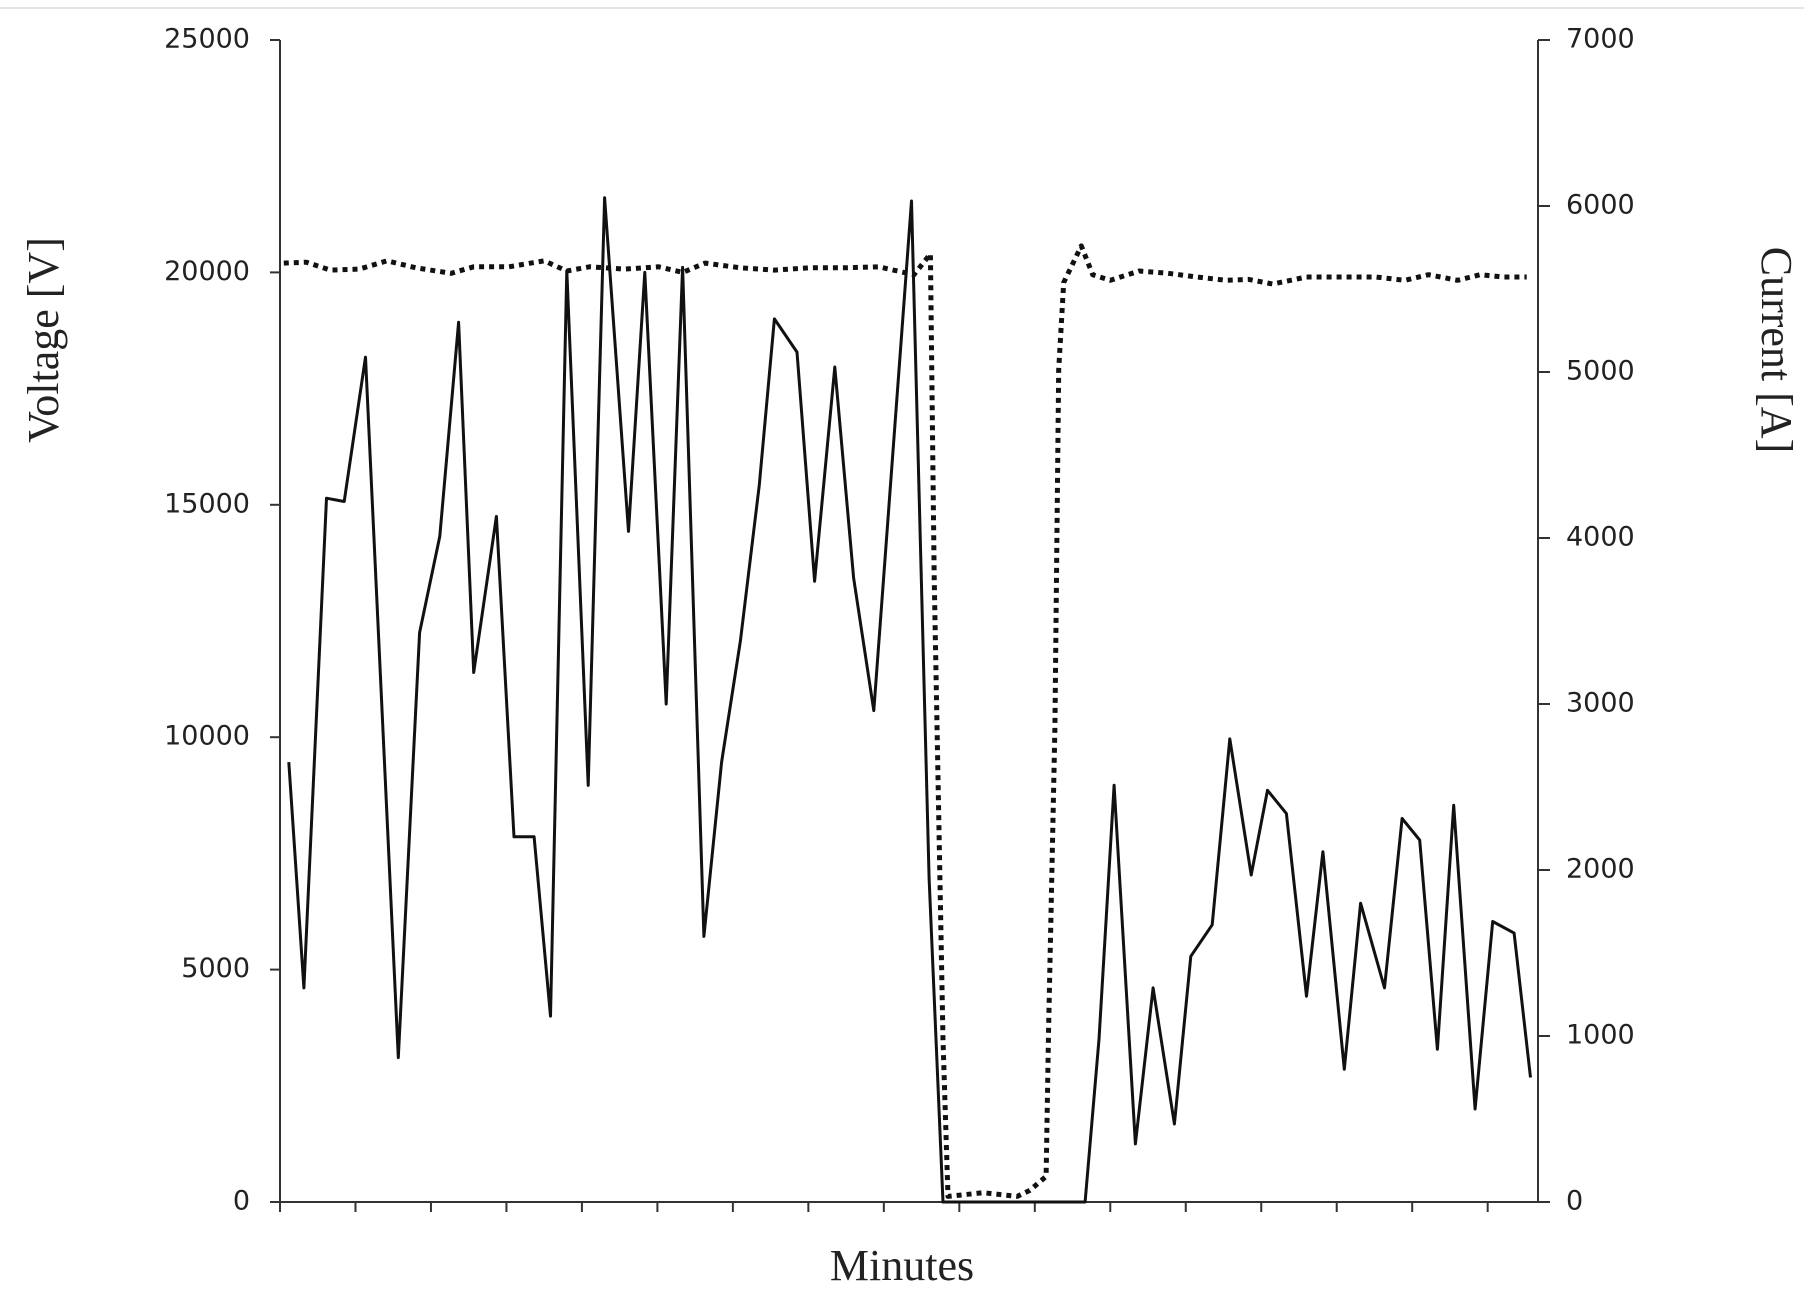 This screenshot has width=1804, height=1301. What do you see at coordinates (1600, 1035) in the screenshot?
I see `y2-tick-label: 1000` at bounding box center [1600, 1035].